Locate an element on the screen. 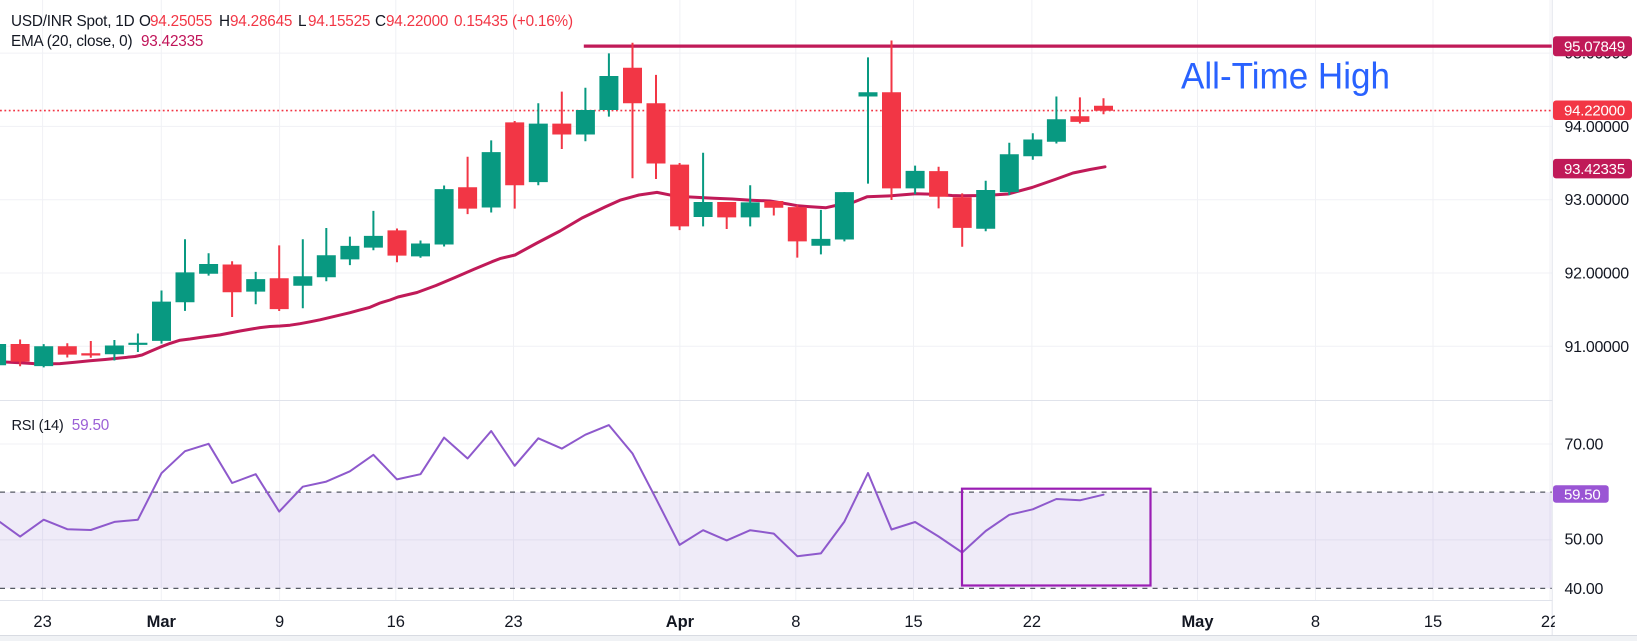 This screenshot has width=1637, height=641. svg-text: Mar is located at coordinates (162, 622).